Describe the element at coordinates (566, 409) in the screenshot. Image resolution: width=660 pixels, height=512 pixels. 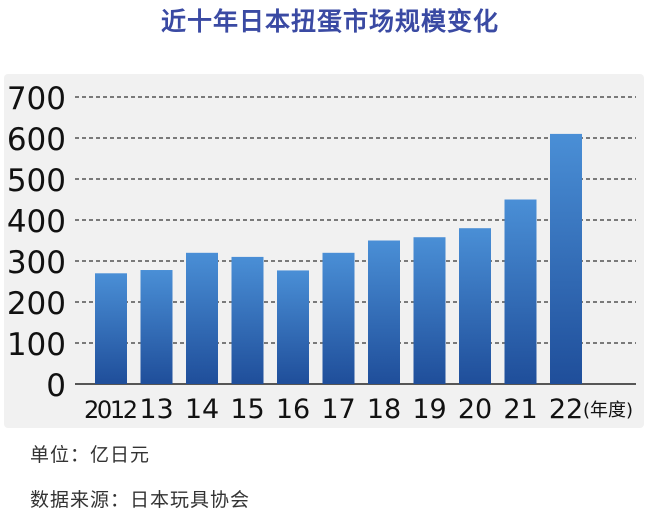
I see `x-tick-label: 22` at that location.